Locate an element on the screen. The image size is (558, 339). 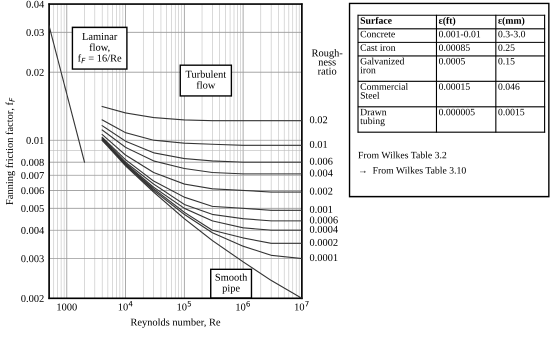
text: → From Wilkes Table 3.10 is located at coordinates (413, 170).